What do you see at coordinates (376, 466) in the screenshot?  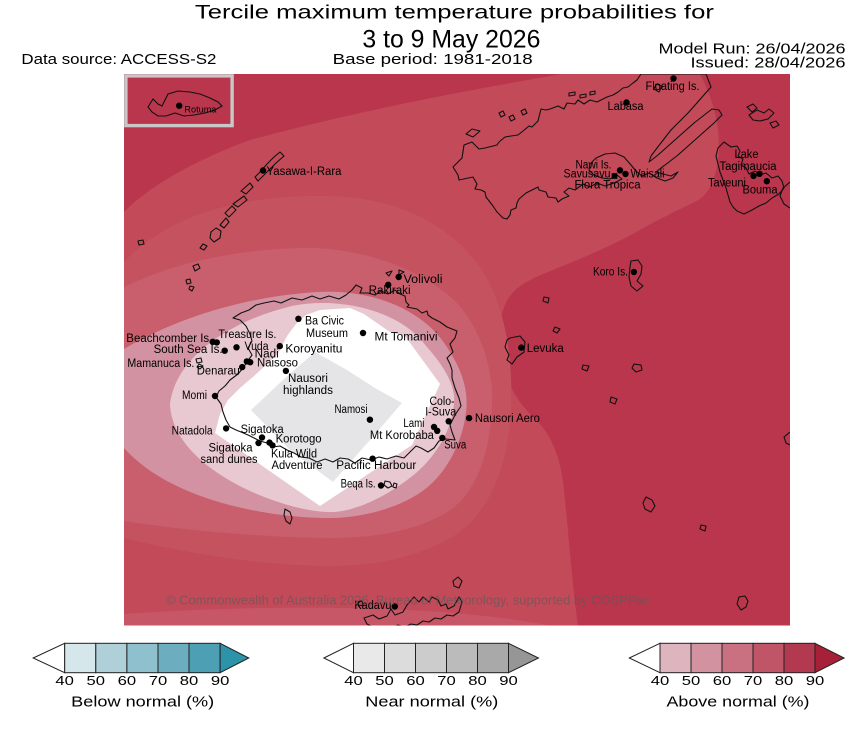 I see `svg-text: Pacific Harbour` at bounding box center [376, 466].